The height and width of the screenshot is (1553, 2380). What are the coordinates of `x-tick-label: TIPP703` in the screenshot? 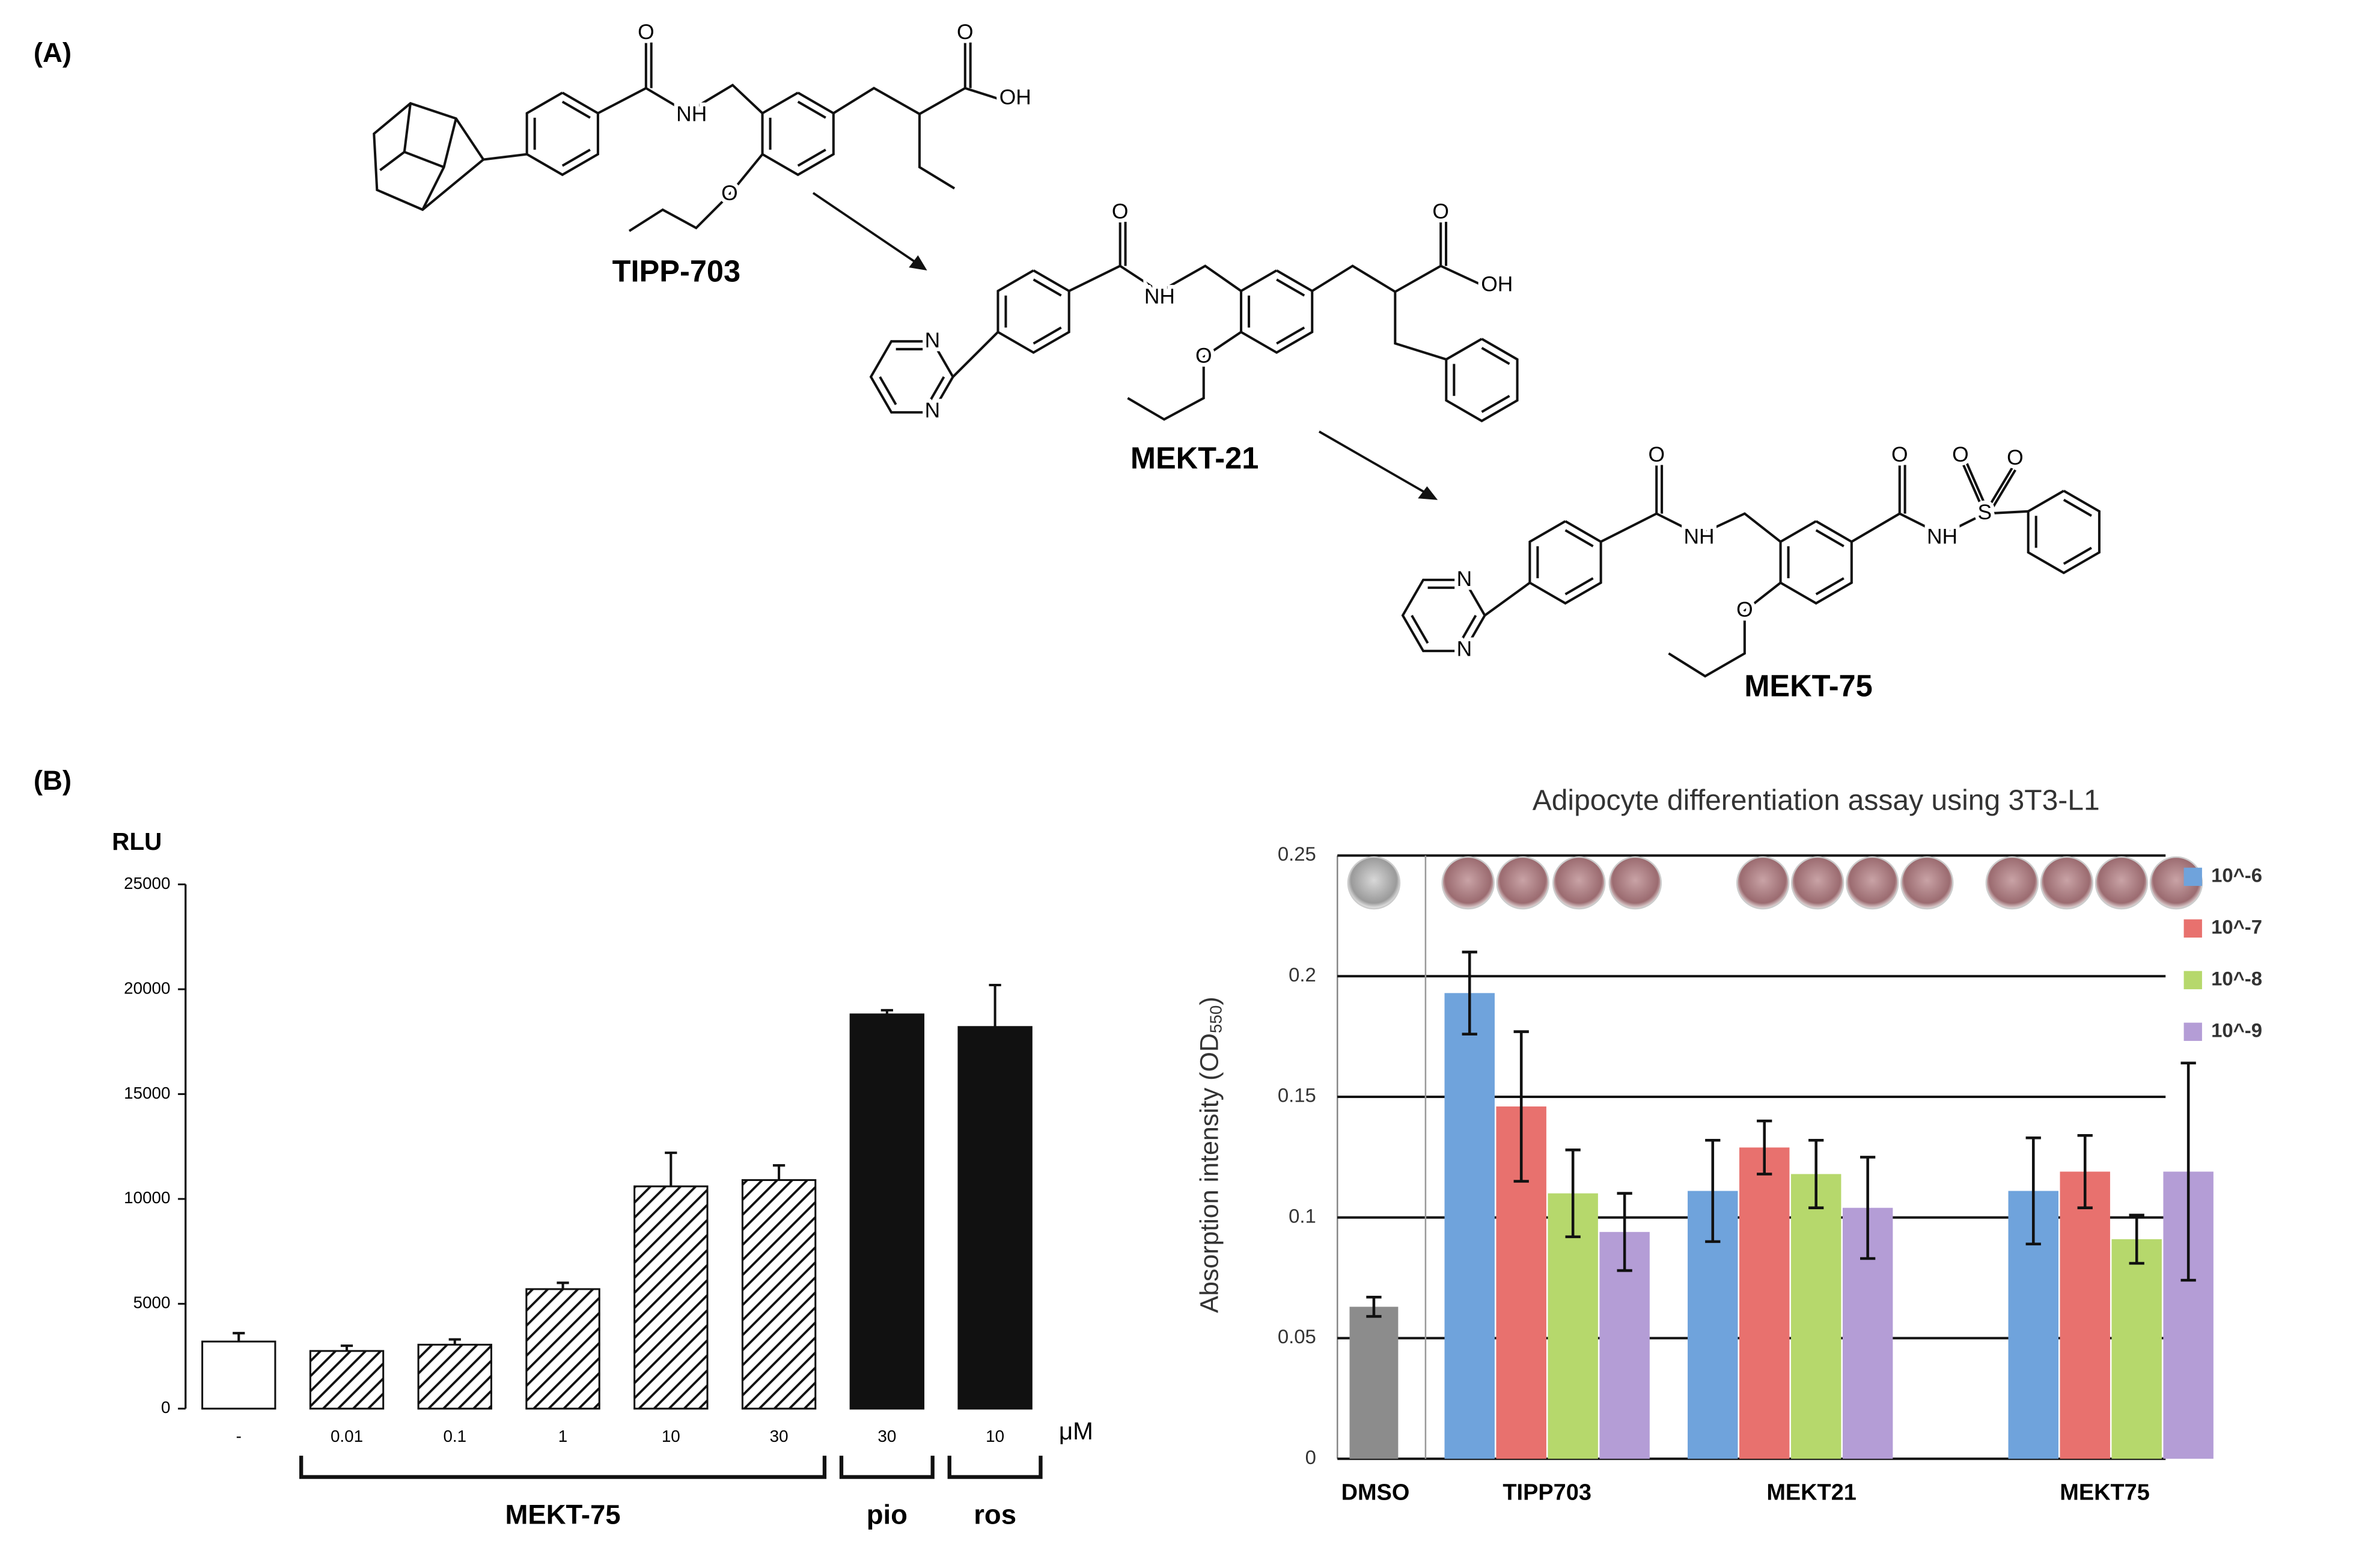 It's located at (1547, 1492).